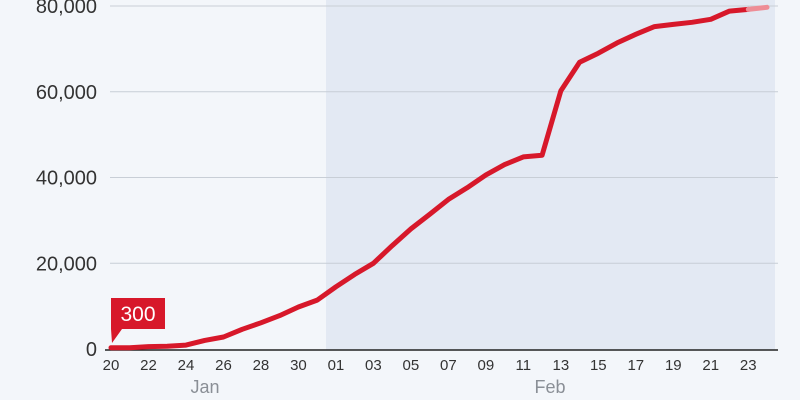  Describe the element at coordinates (137, 314) in the screenshot. I see `callout-label: 300` at that location.